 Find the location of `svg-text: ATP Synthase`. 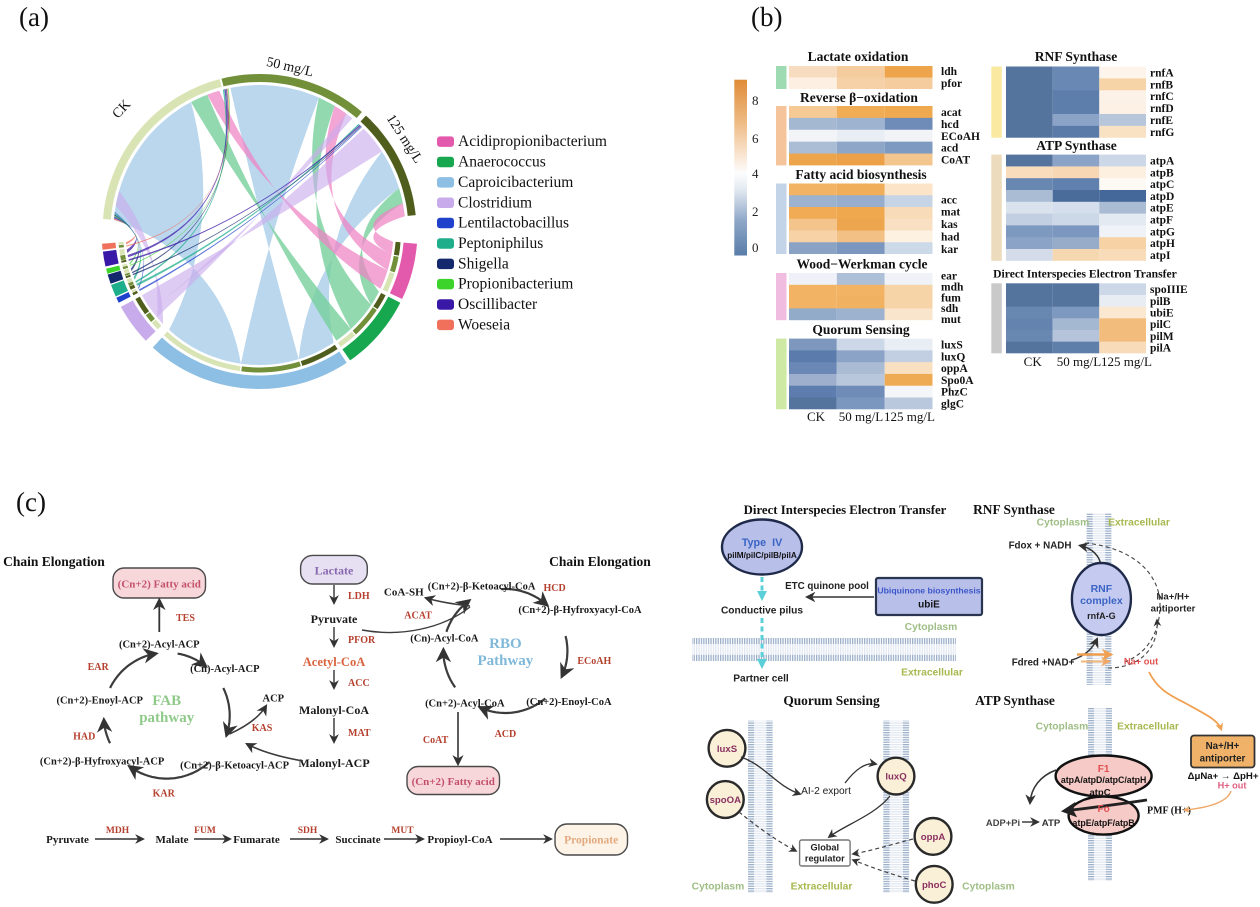

svg-text: ATP Synthase is located at coordinates (1076, 145).